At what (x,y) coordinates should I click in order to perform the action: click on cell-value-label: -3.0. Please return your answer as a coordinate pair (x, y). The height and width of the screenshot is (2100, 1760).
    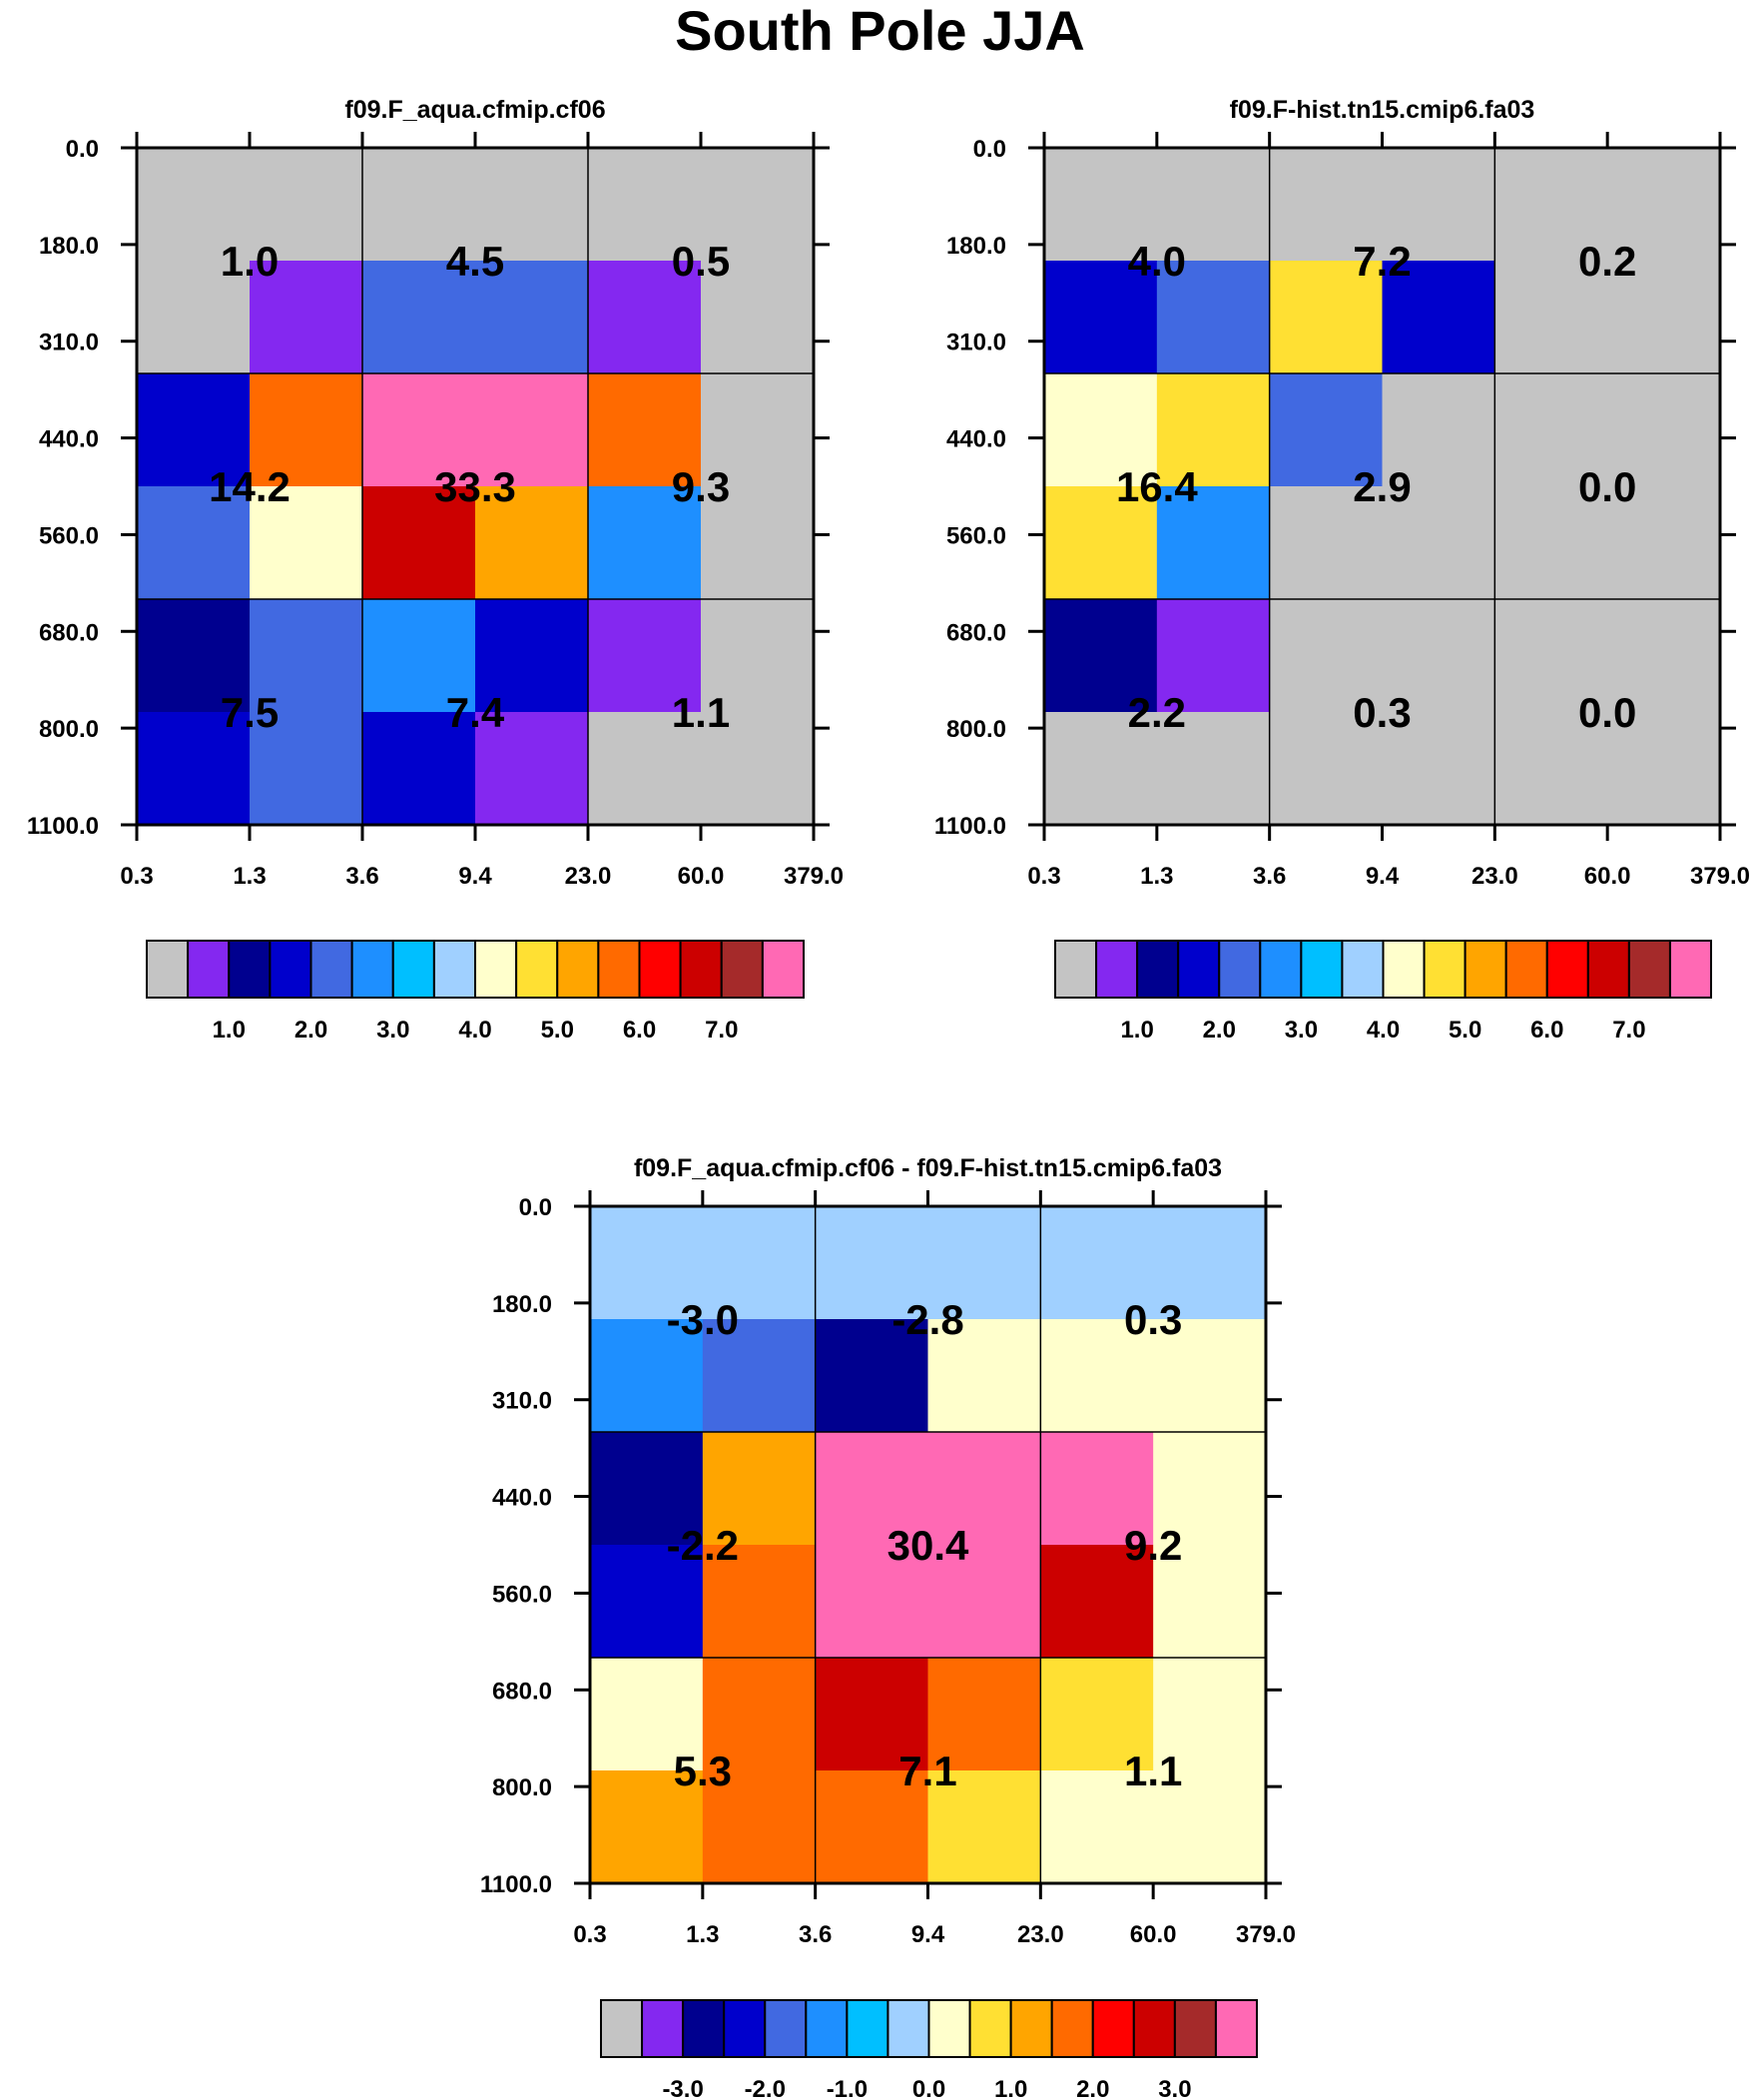
    Looking at the image, I should click on (703, 1319).